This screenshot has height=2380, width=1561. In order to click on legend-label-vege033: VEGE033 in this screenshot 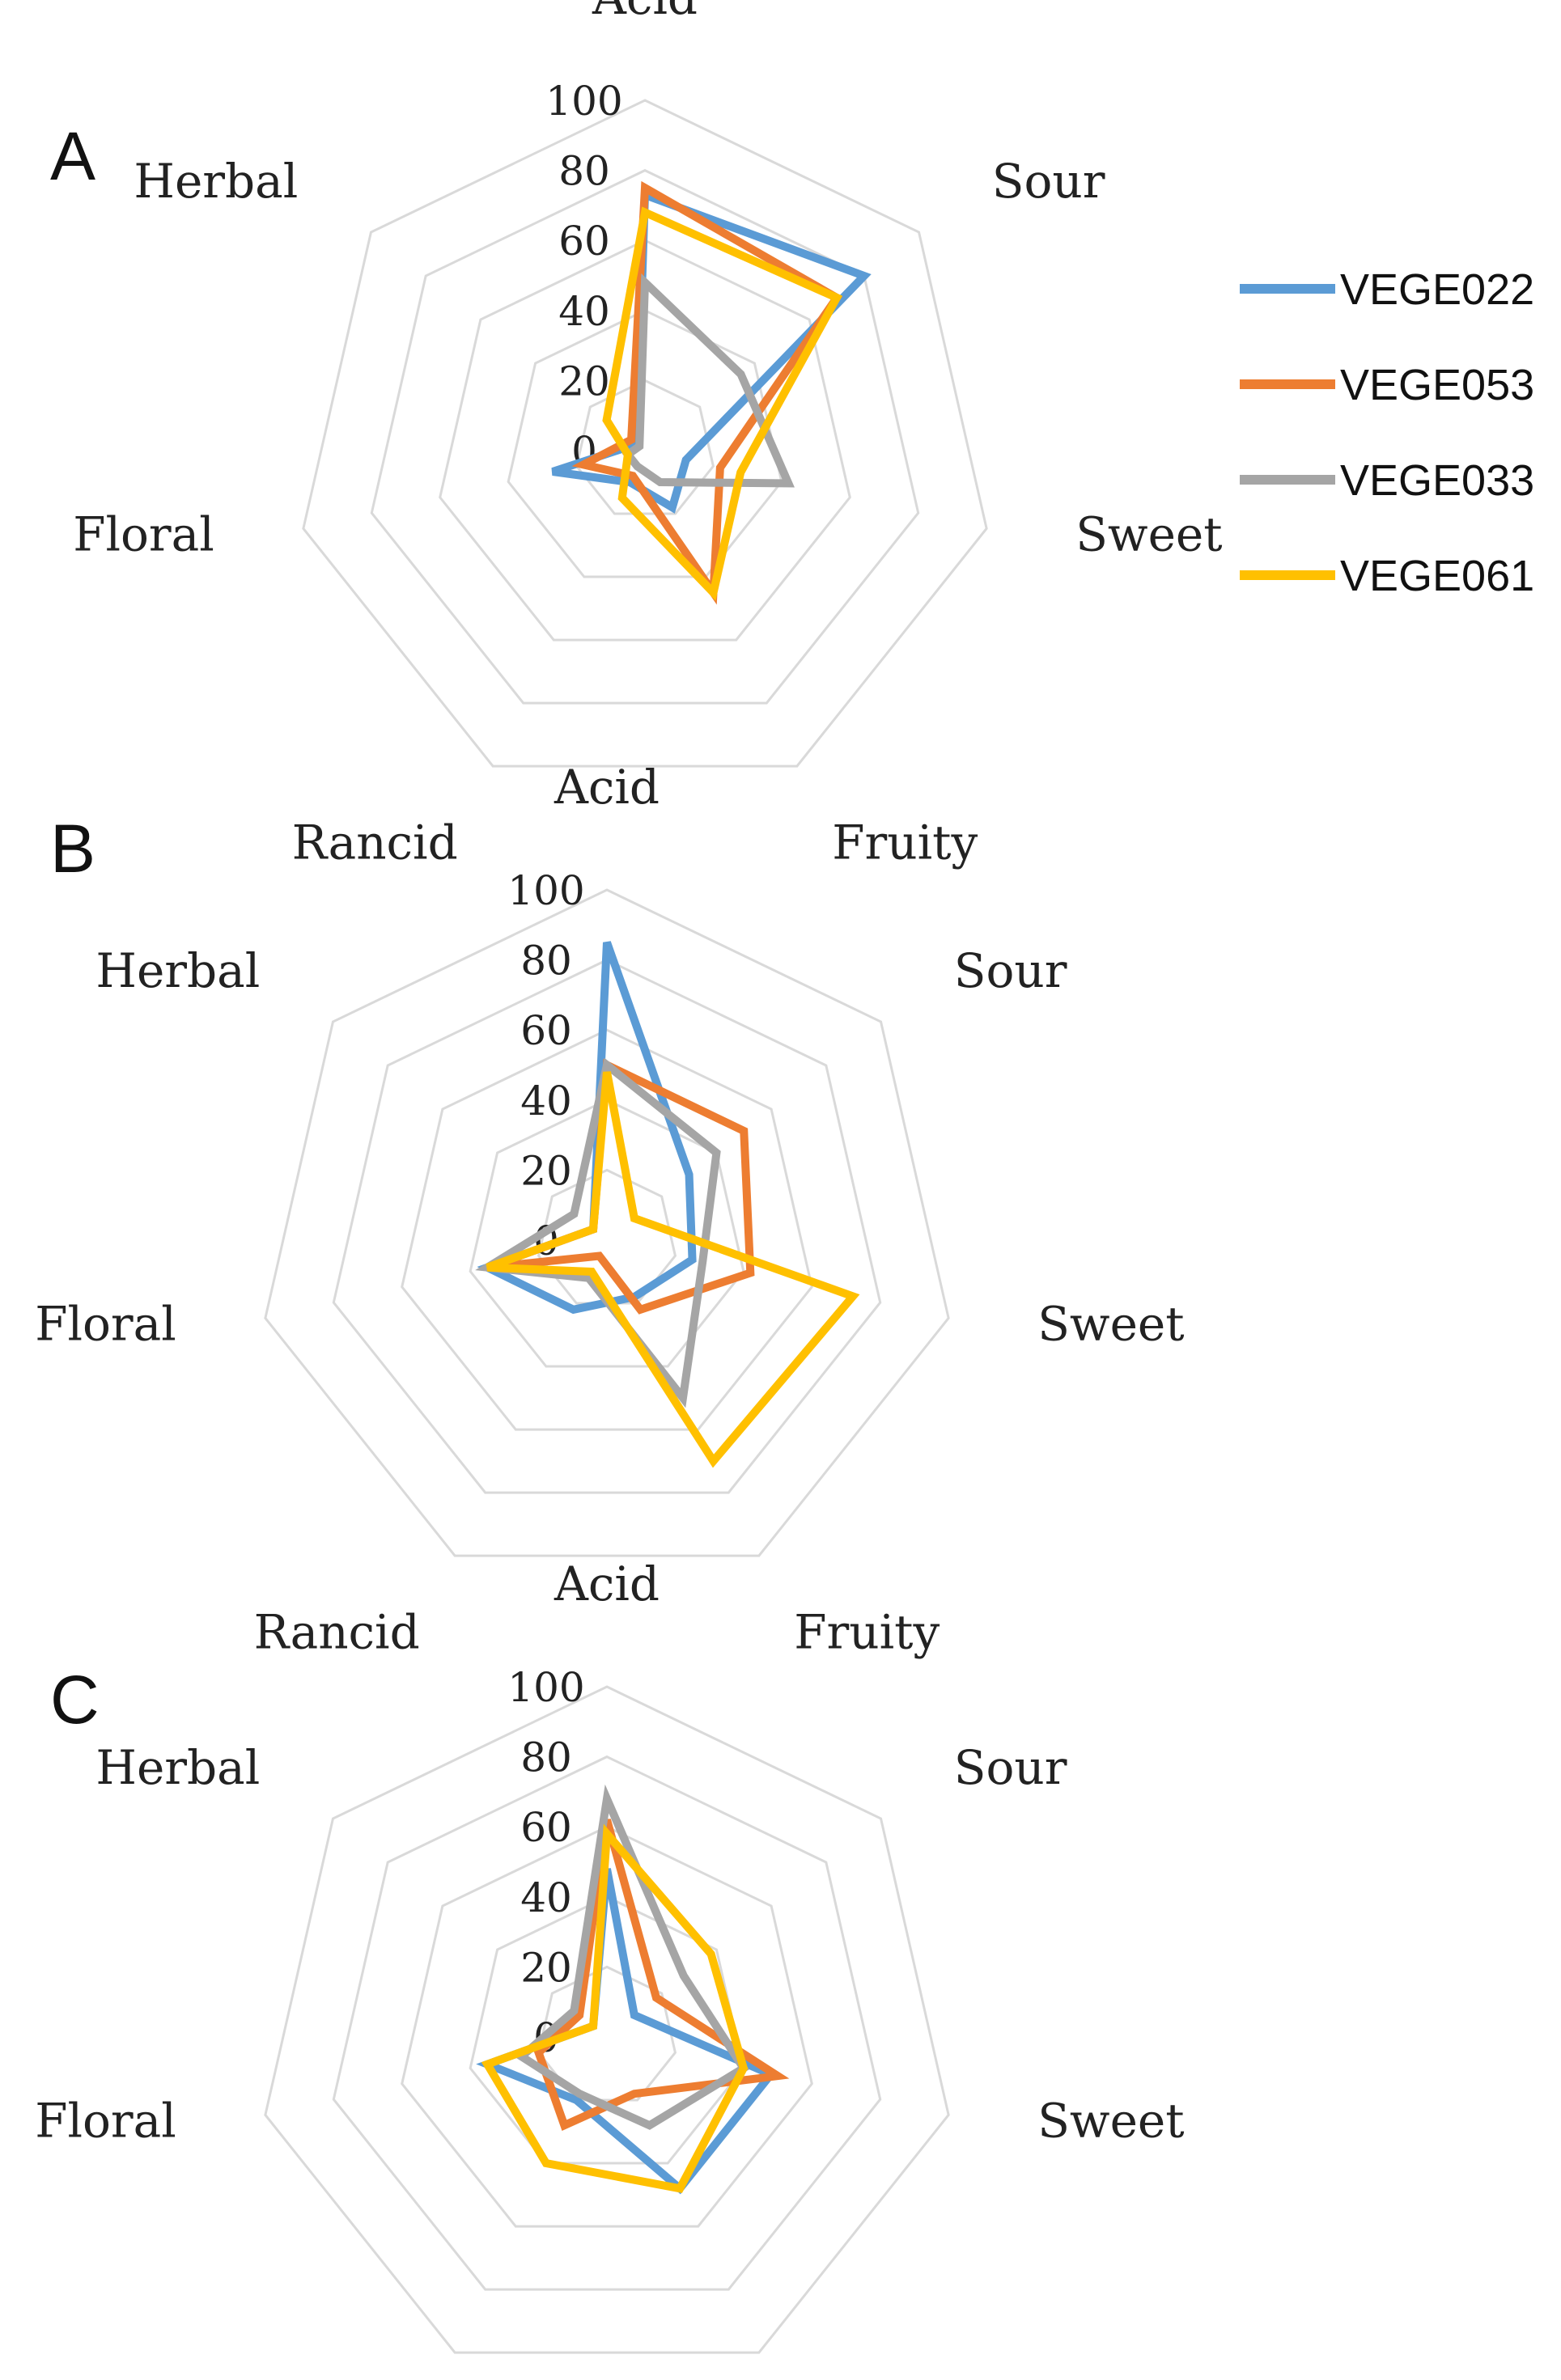, I will do `click(1437, 480)`.